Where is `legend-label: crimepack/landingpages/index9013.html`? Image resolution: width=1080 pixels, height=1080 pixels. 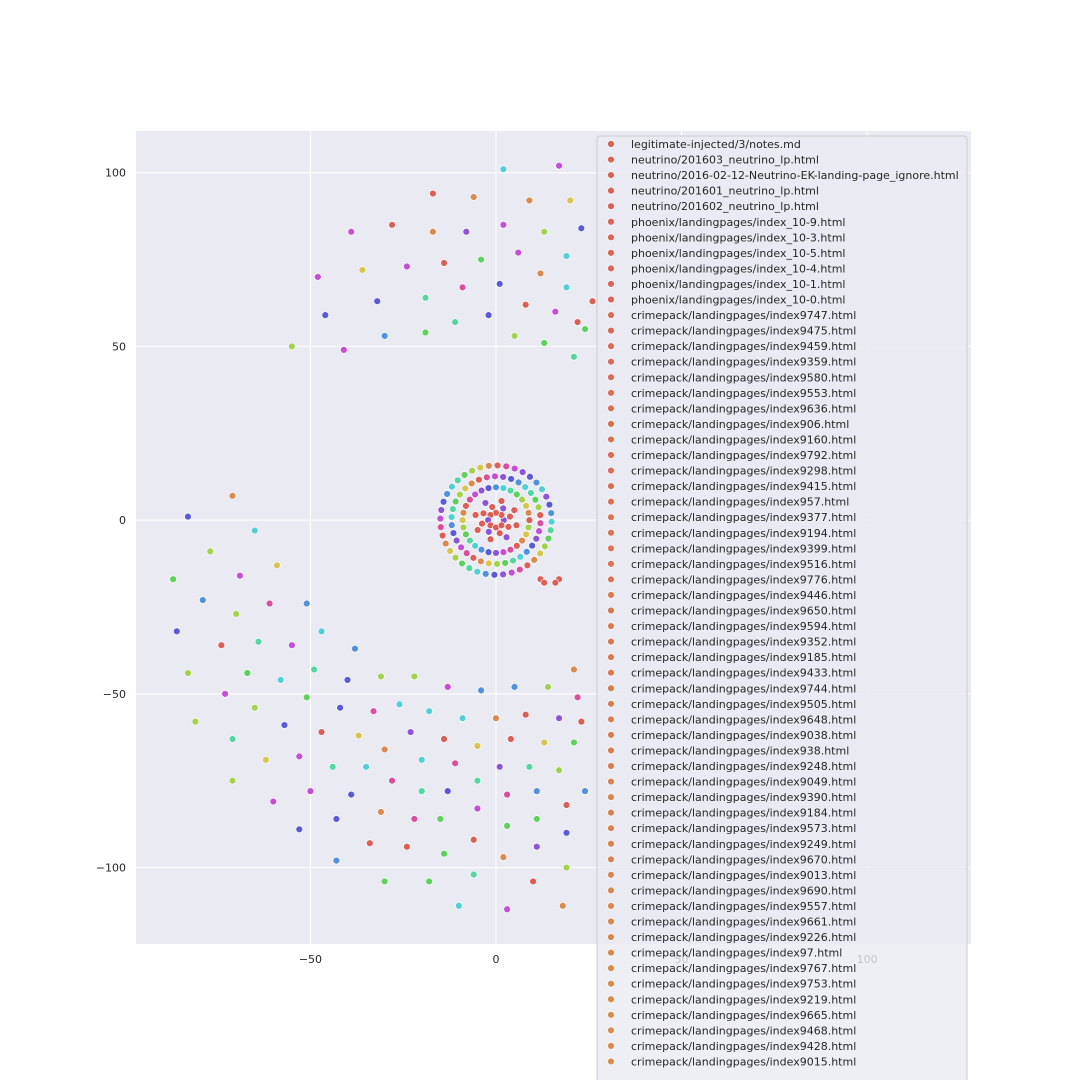 legend-label: crimepack/landingpages/index9013.html is located at coordinates (743, 875).